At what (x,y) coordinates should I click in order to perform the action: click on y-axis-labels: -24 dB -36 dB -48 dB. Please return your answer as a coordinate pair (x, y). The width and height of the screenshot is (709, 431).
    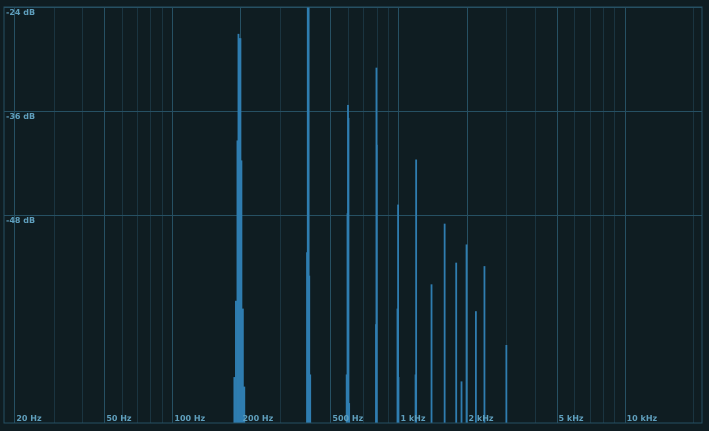
    Looking at the image, I should click on (20, 116).